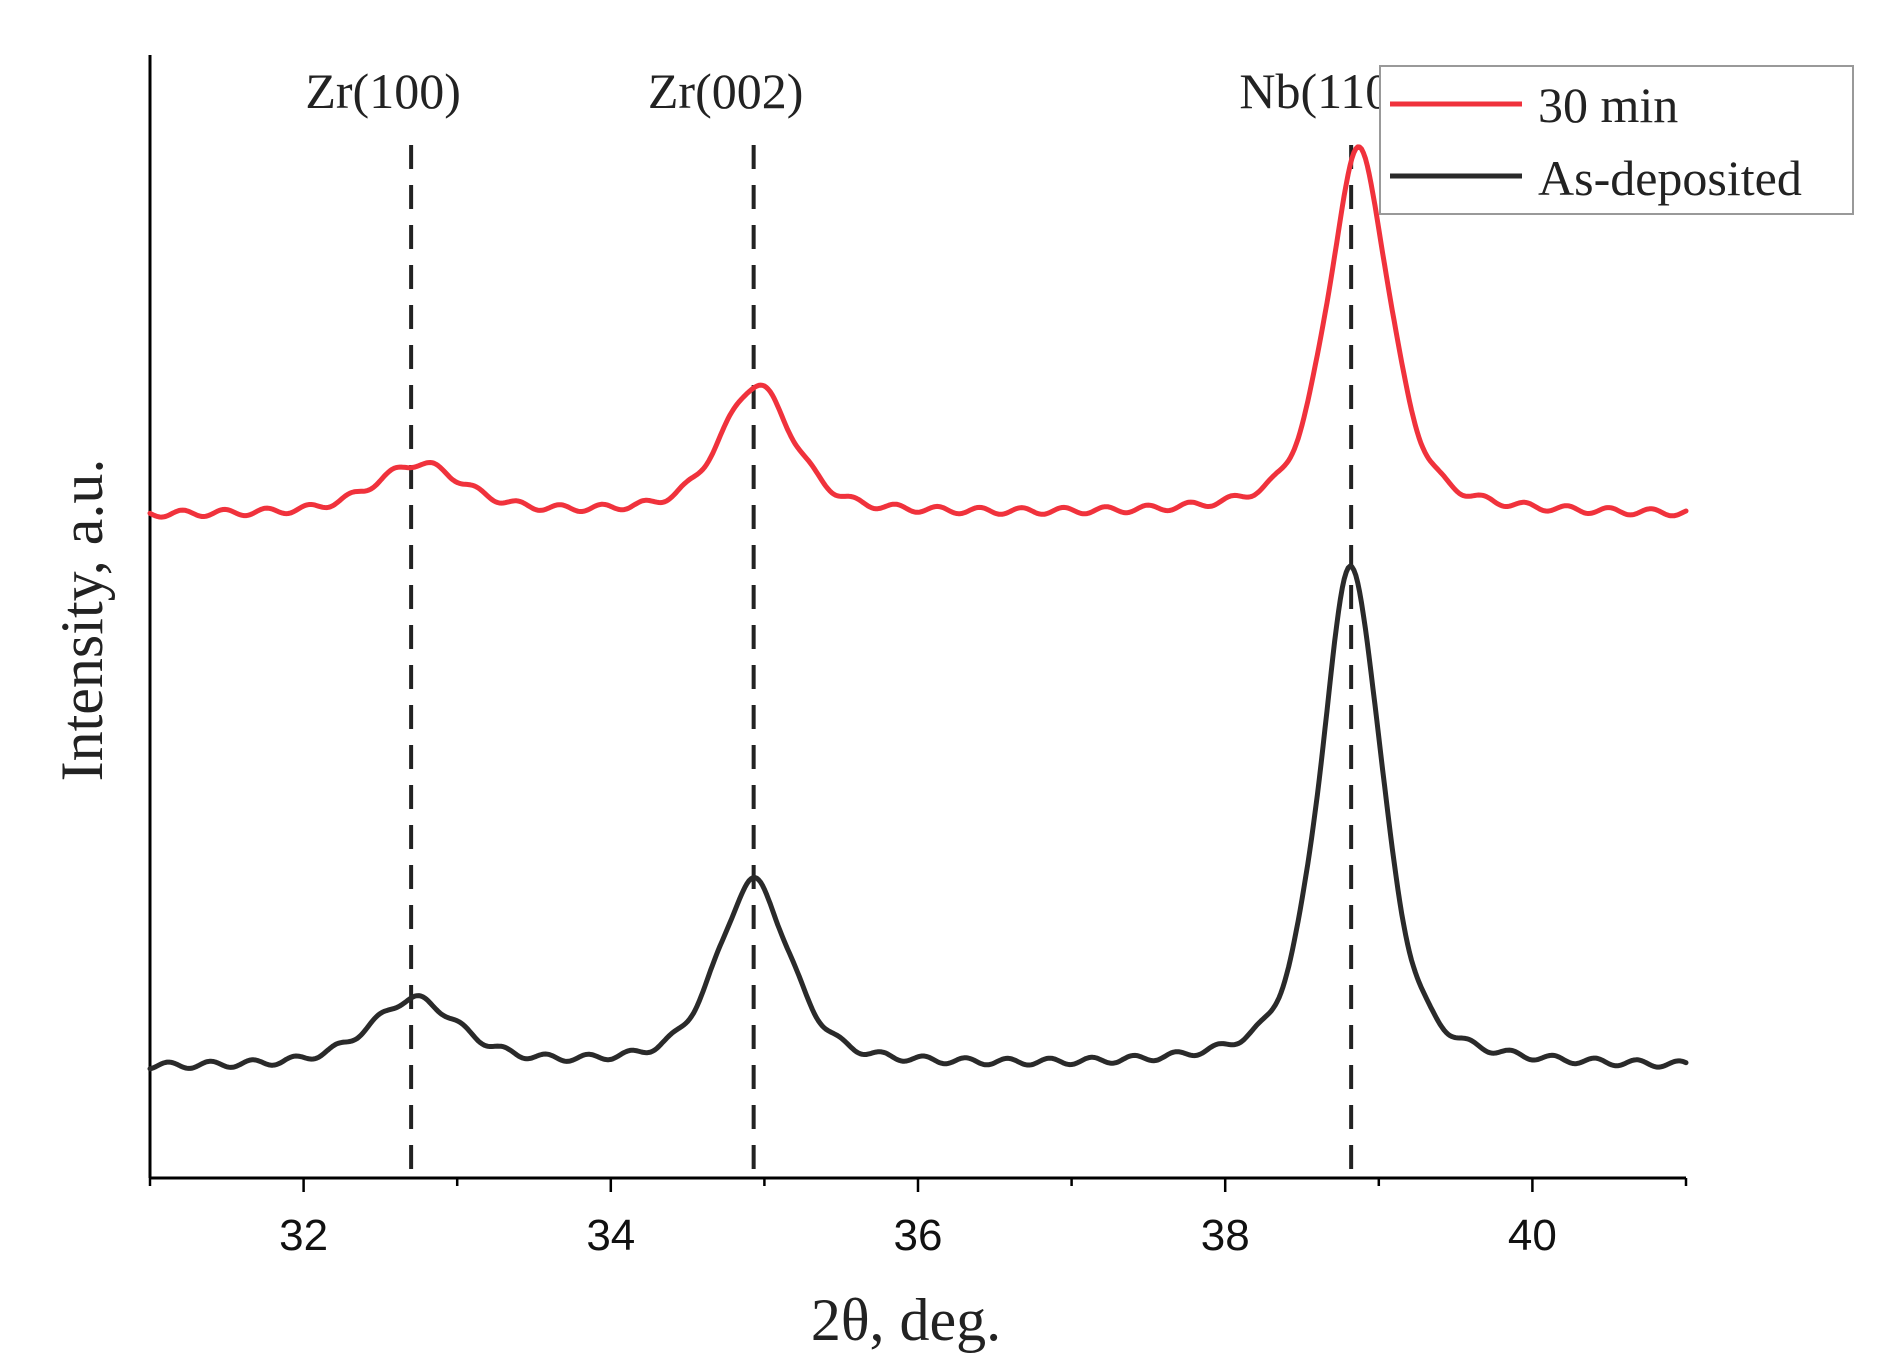  I want to click on legend-label-as-deposited: As-deposited, so click(1670, 178).